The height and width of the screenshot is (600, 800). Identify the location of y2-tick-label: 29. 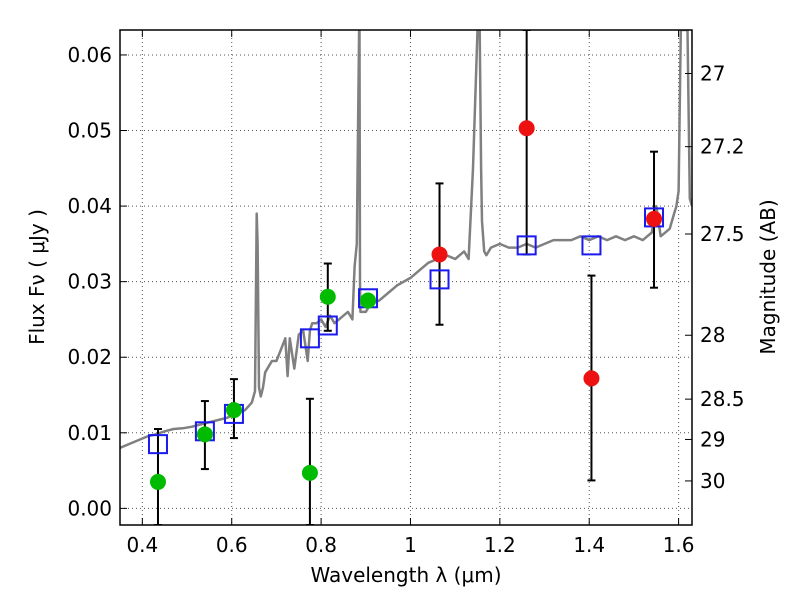
(712, 439).